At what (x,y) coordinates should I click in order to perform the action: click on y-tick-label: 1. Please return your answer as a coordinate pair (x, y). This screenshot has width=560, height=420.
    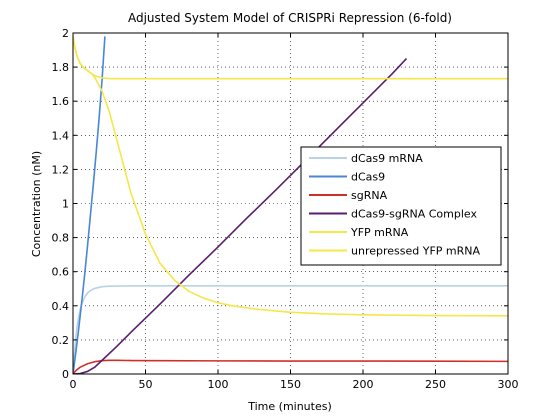
    Looking at the image, I should click on (65, 204).